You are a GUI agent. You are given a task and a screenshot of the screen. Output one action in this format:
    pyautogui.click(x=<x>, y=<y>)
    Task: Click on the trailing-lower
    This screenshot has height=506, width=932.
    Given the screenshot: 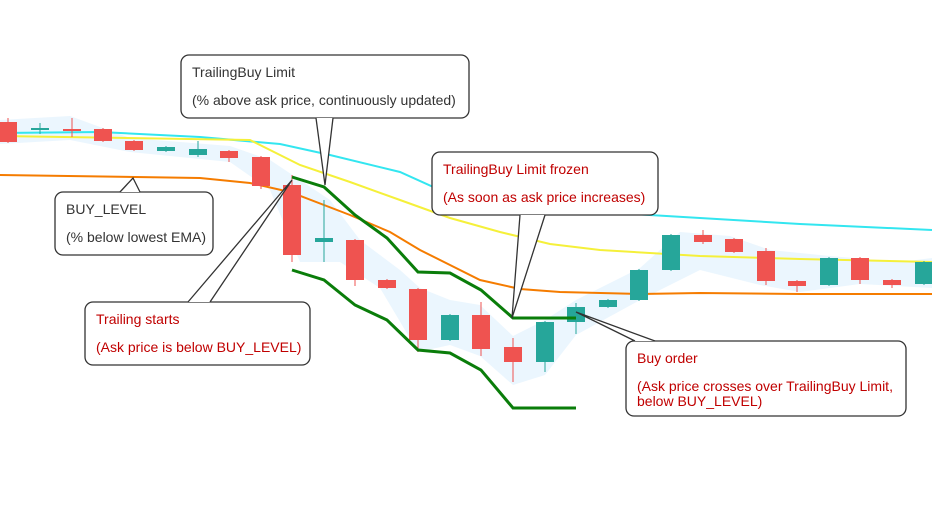 What is the action you would take?
    pyautogui.click(x=433, y=339)
    